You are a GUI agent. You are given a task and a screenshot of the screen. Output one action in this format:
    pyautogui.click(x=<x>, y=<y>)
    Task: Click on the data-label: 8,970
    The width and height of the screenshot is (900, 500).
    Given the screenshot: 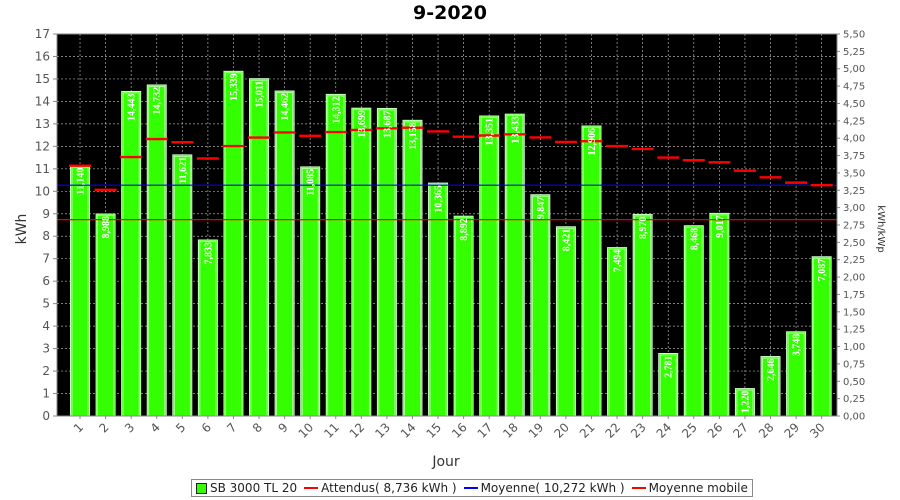 What is the action you would take?
    pyautogui.click(x=643, y=227)
    